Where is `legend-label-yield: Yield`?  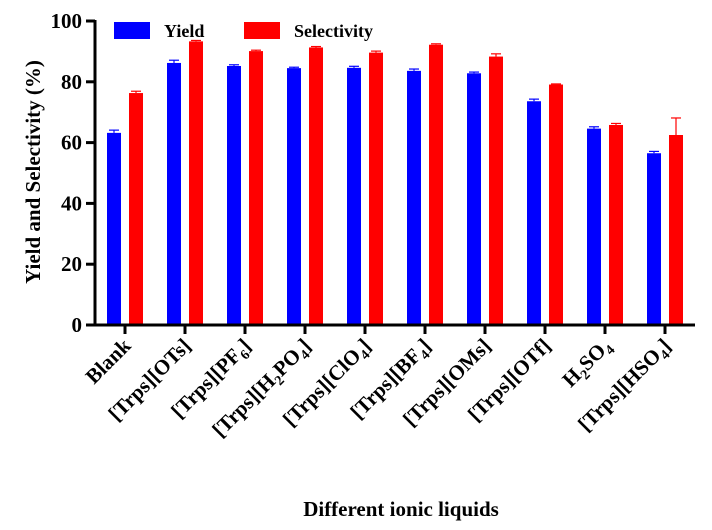
legend-label-yield: Yield is located at coordinates (184, 31).